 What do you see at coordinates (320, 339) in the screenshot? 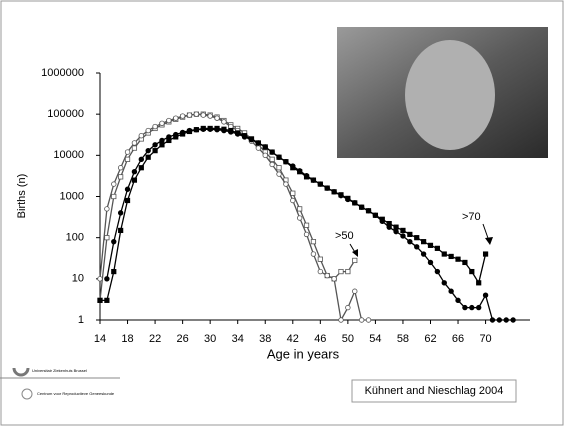
I see `x-tick-label: 46` at bounding box center [320, 339].